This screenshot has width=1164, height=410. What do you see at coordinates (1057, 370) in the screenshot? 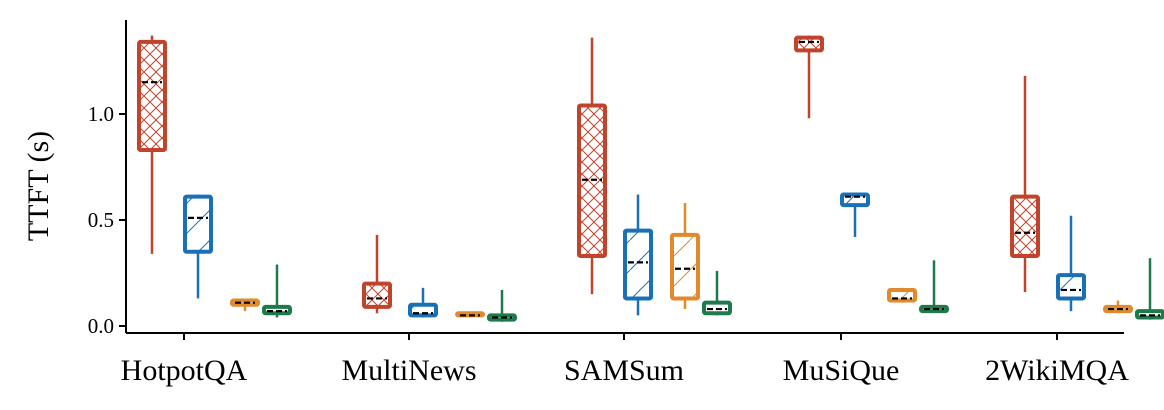
I see `x-tick-label: 2WikiMQA` at bounding box center [1057, 370].